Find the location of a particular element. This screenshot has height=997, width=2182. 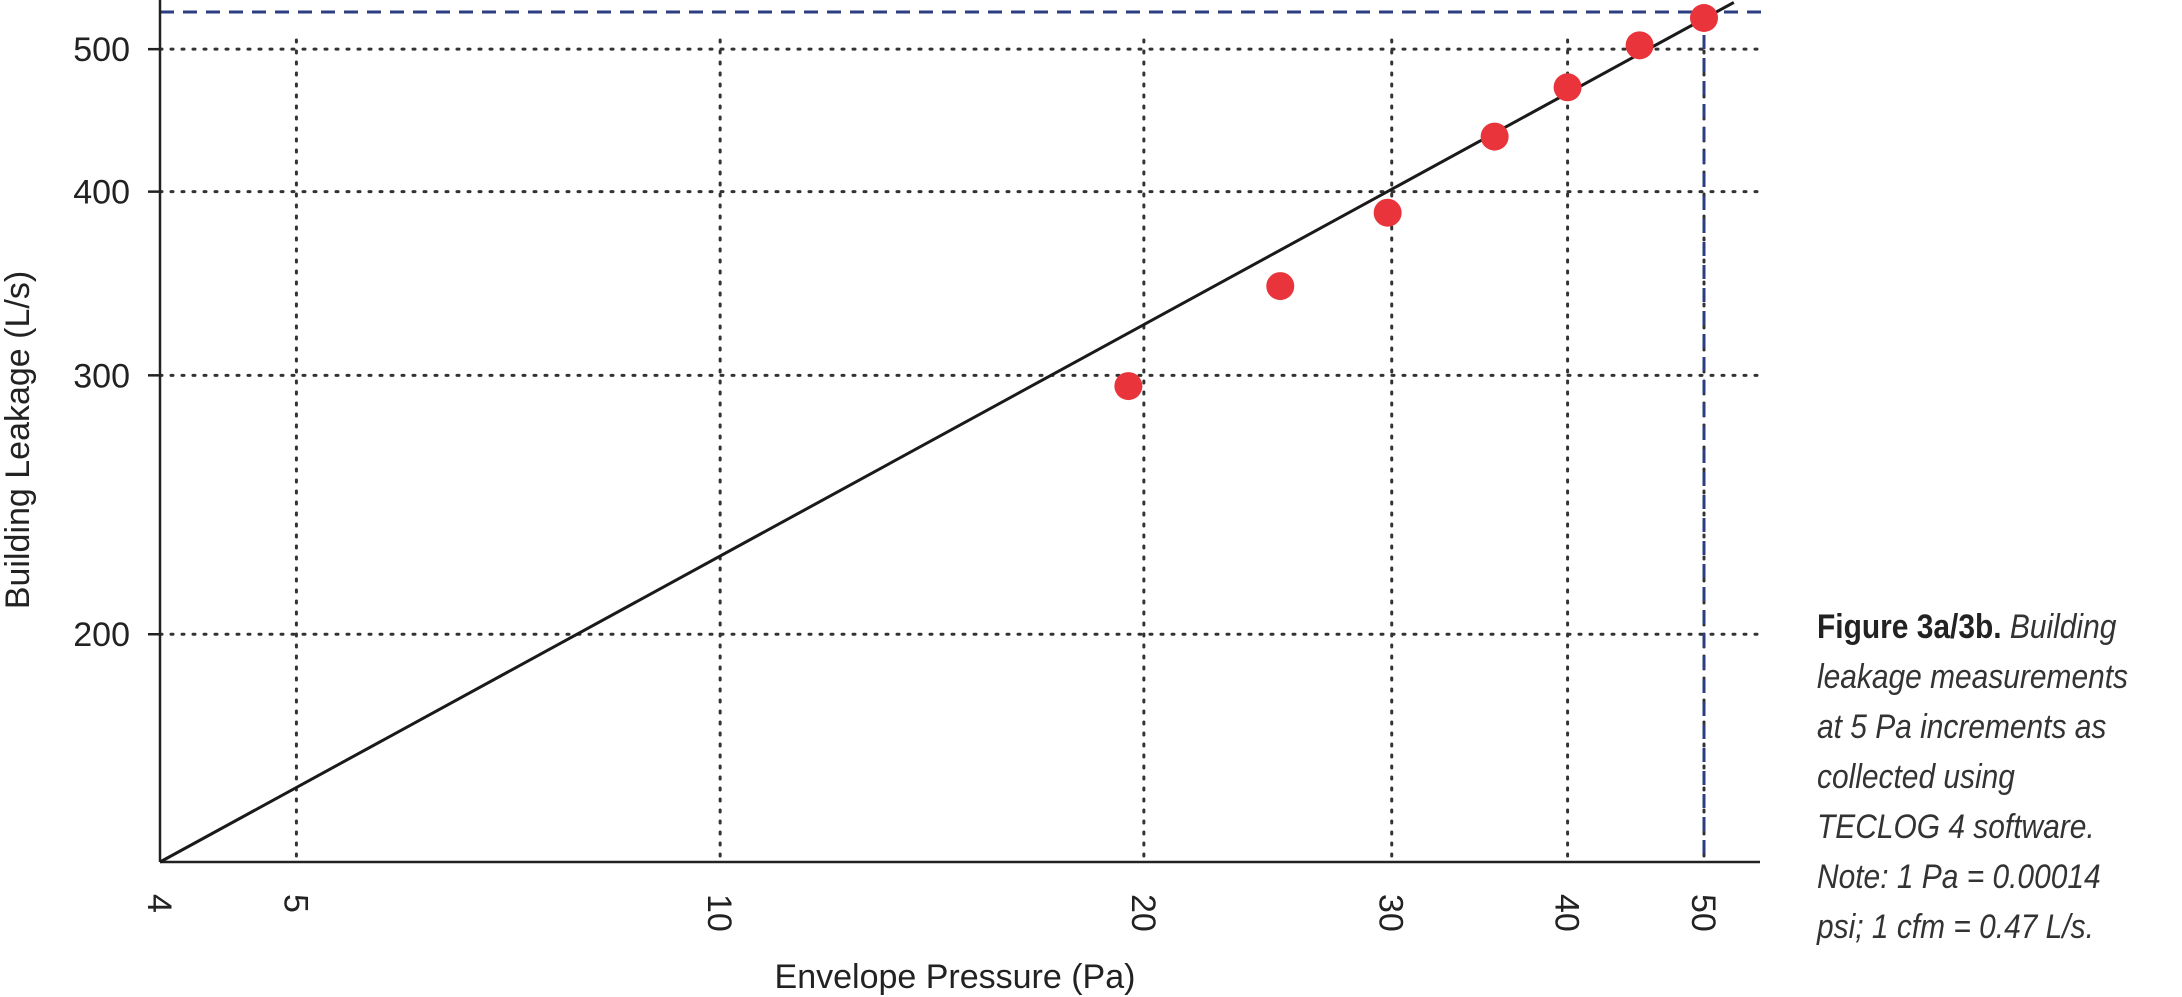

y-axis-title: Building Leakage (L/s) is located at coordinates (18, 440).